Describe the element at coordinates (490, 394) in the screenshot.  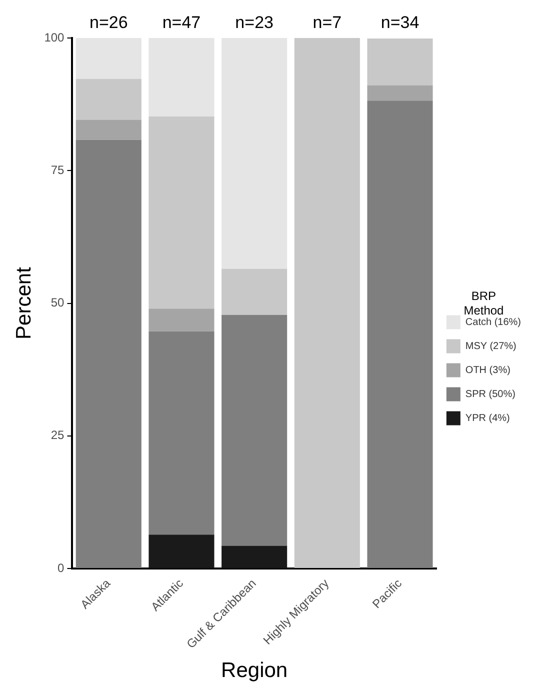
I see `legend-label: SPR (50%)` at that location.